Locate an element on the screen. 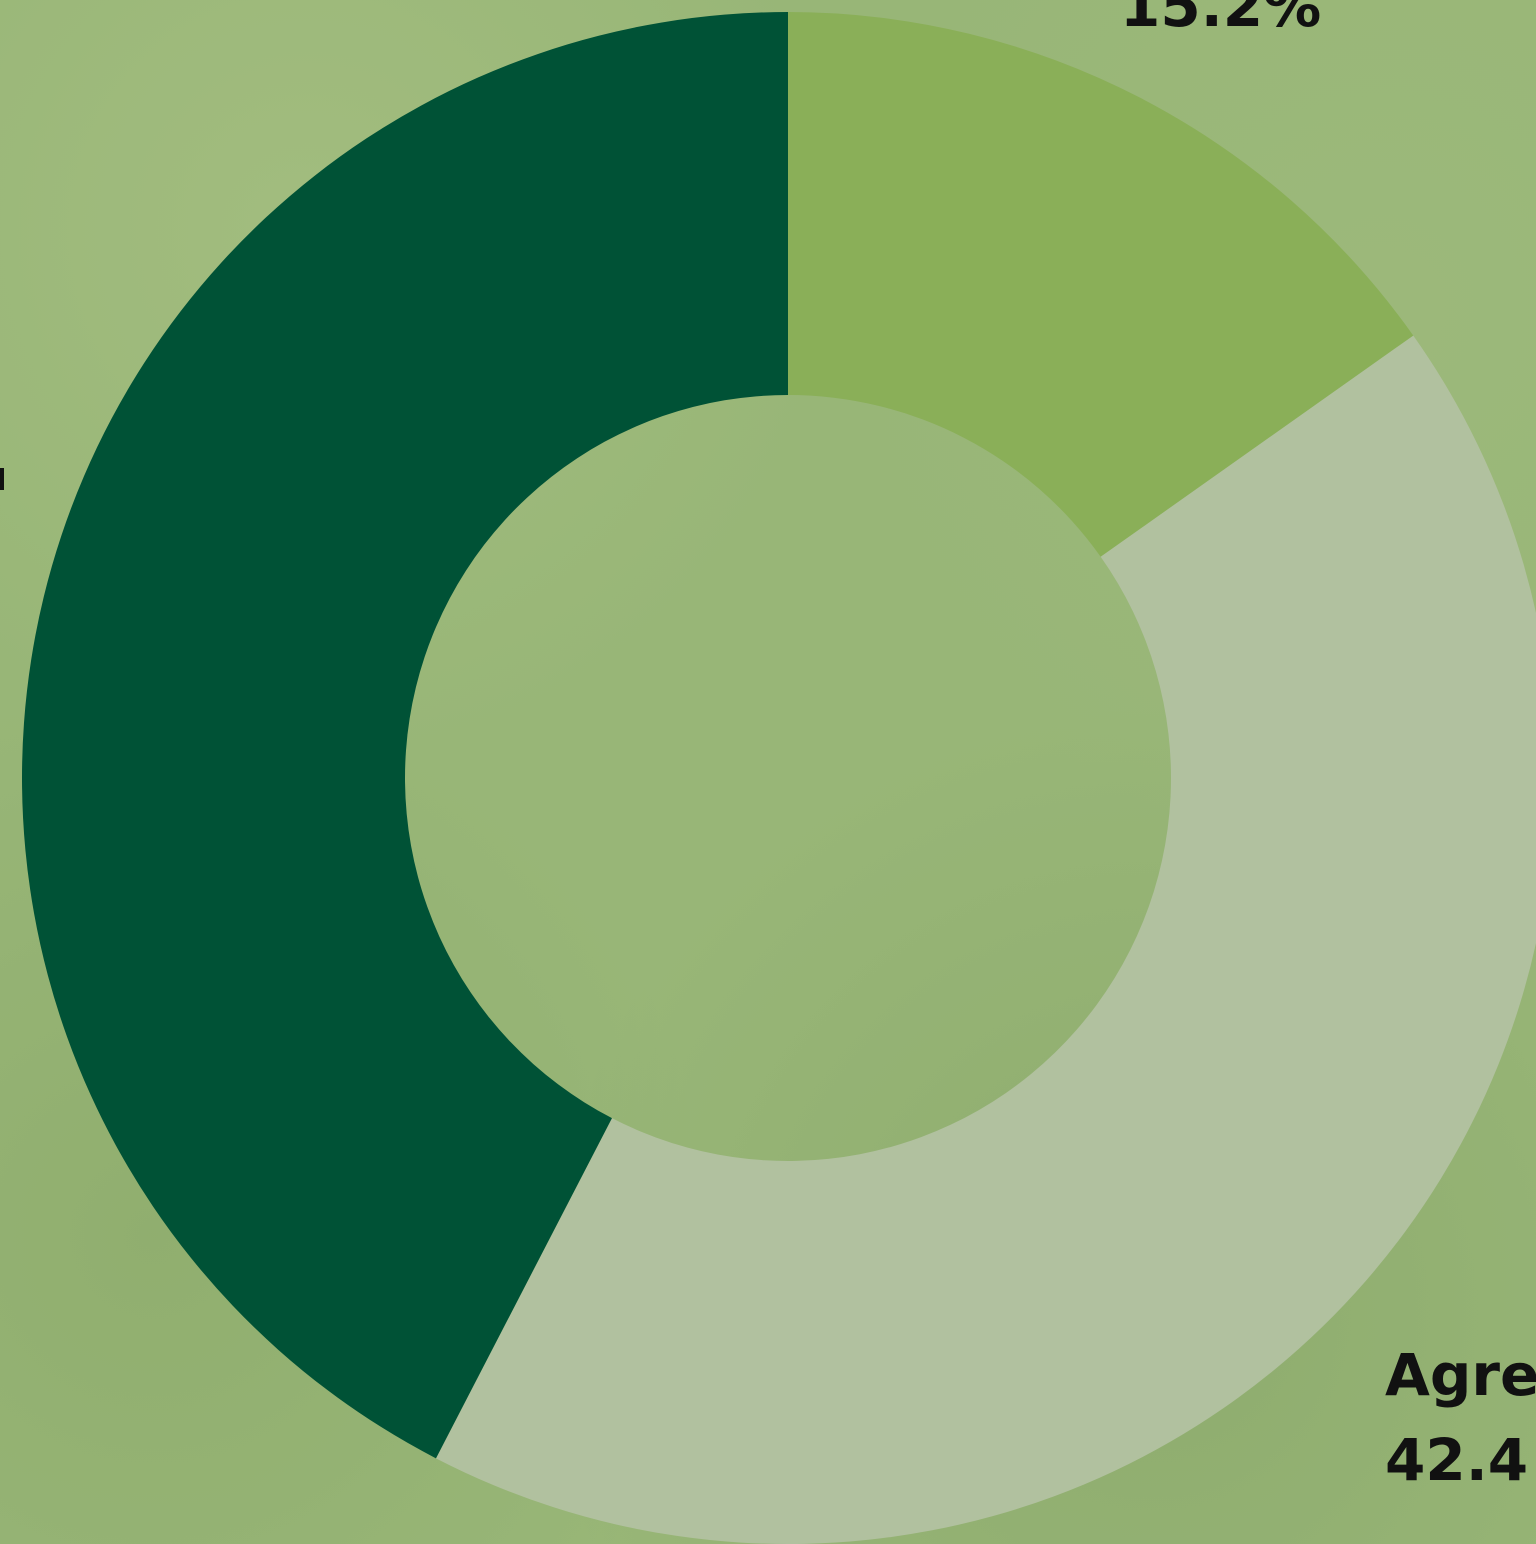  slice-1-label-line-2: 15.2% is located at coordinates (1220, 20).